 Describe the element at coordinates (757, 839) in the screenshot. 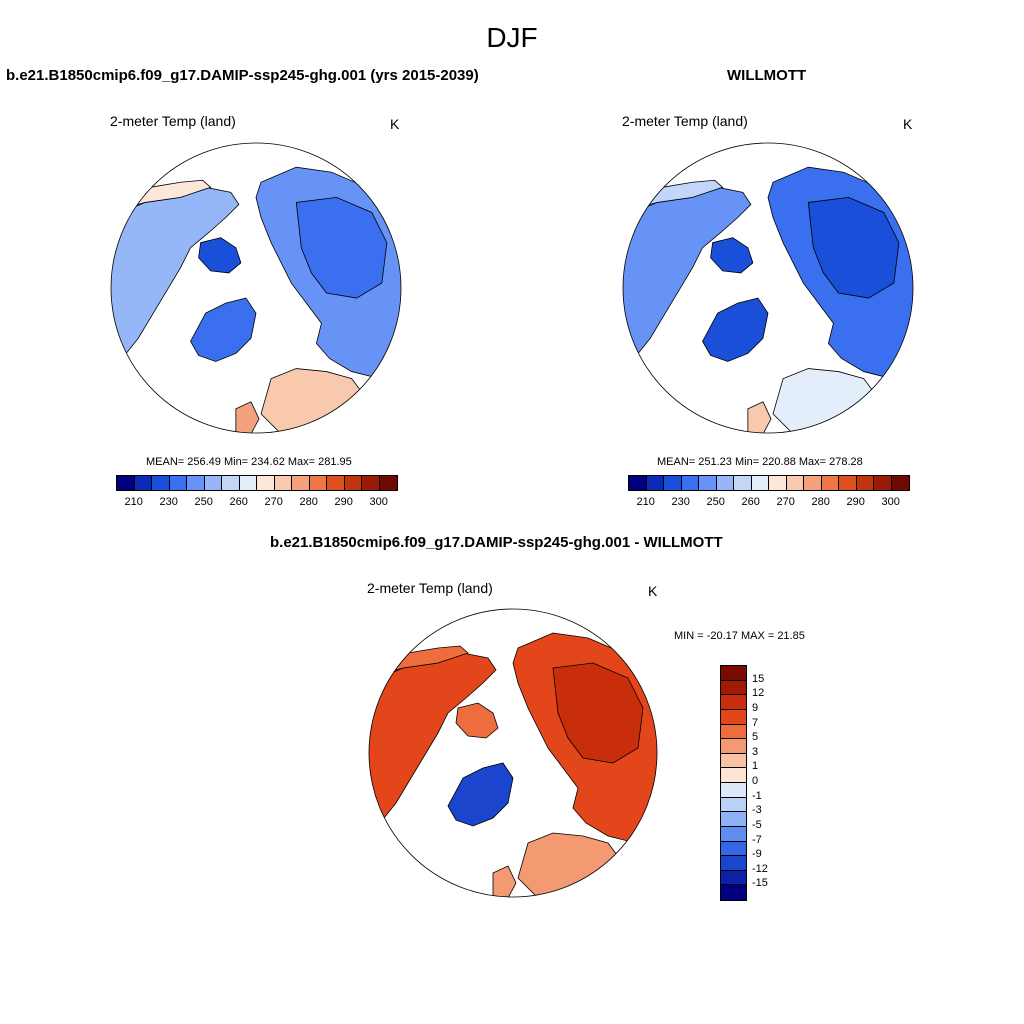

I see `colorbar-tick-label: -7` at that location.